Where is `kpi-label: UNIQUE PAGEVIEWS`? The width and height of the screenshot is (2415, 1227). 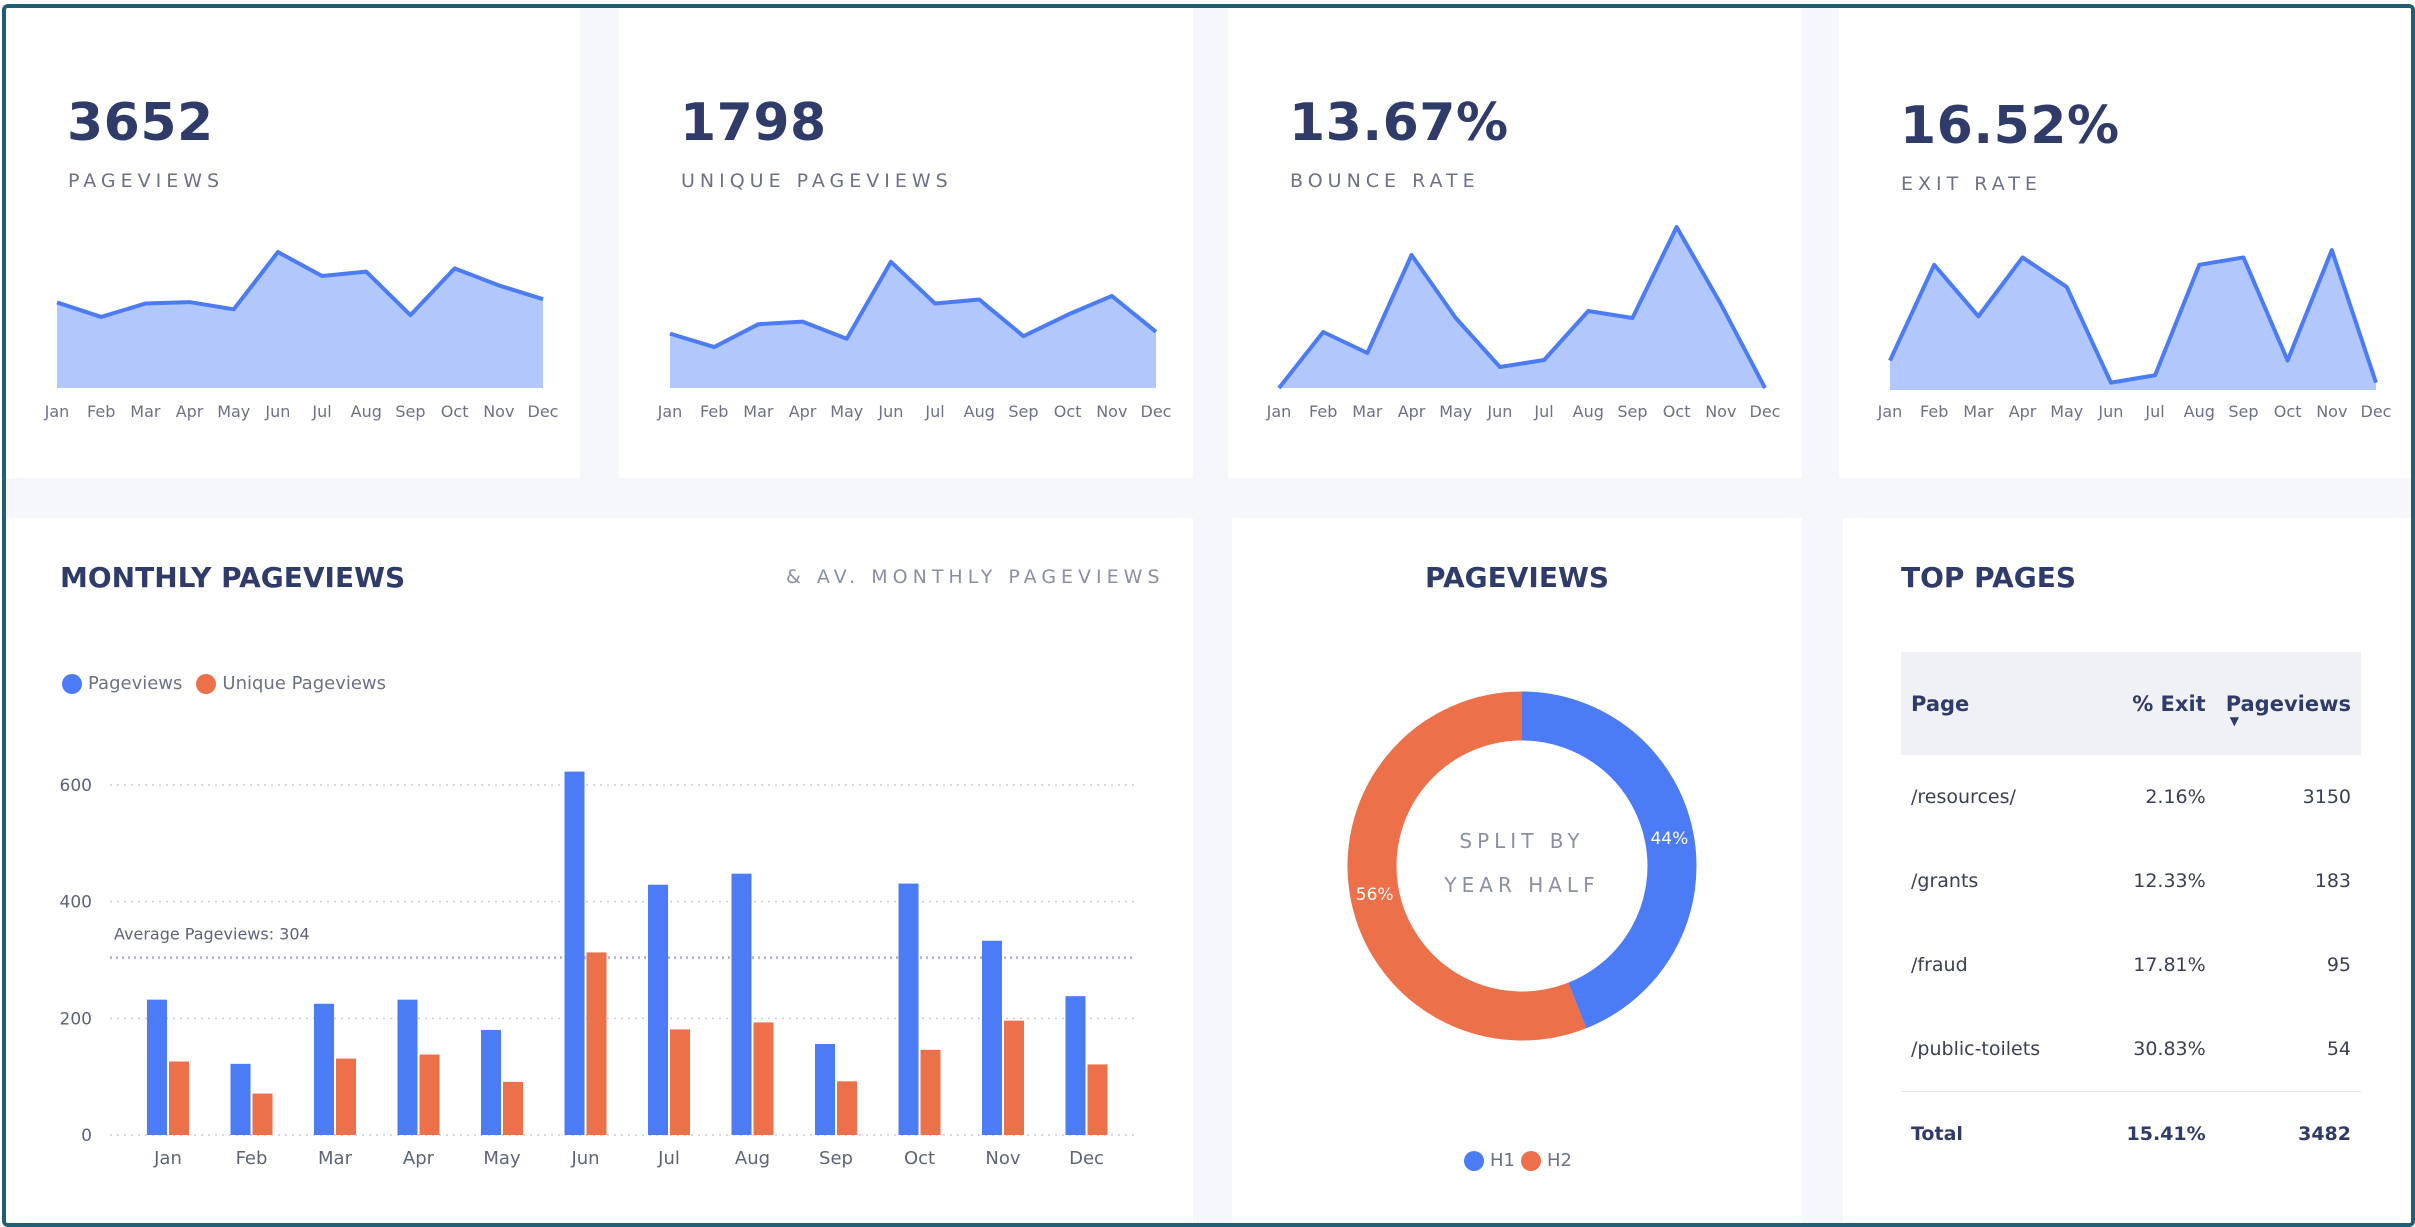 kpi-label: UNIQUE PAGEVIEWS is located at coordinates (817, 181).